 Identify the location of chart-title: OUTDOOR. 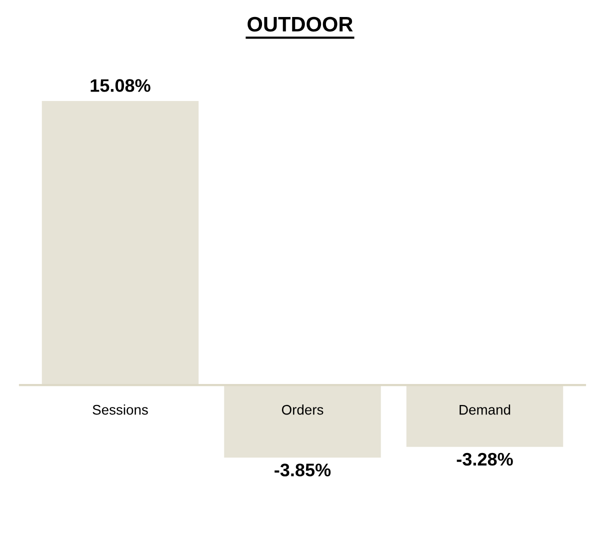
(300, 24).